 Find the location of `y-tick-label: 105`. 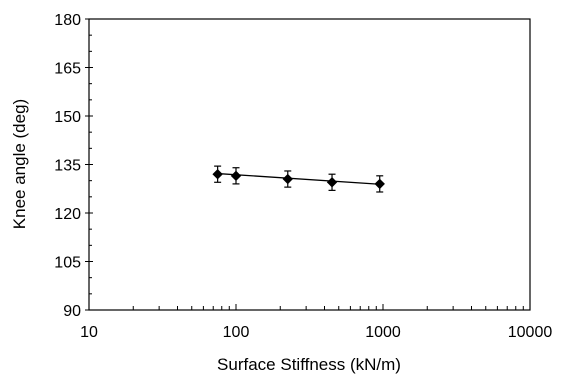

y-tick-label: 105 is located at coordinates (67, 263).